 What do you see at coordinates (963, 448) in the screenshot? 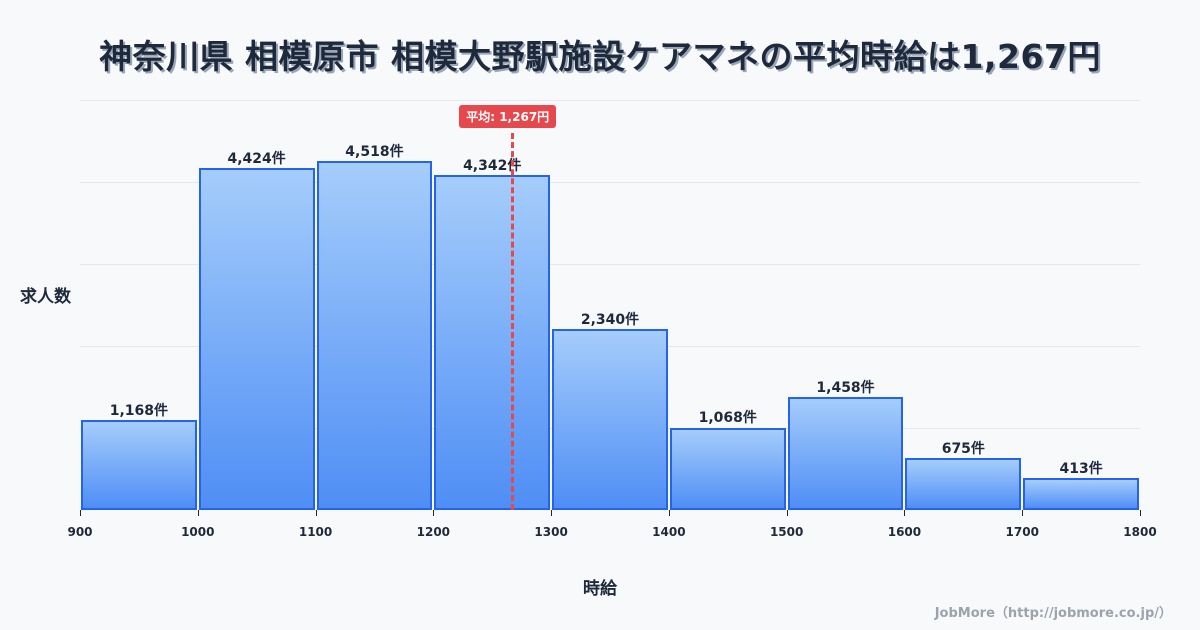
I see `bar-value-label: 675件` at bounding box center [963, 448].